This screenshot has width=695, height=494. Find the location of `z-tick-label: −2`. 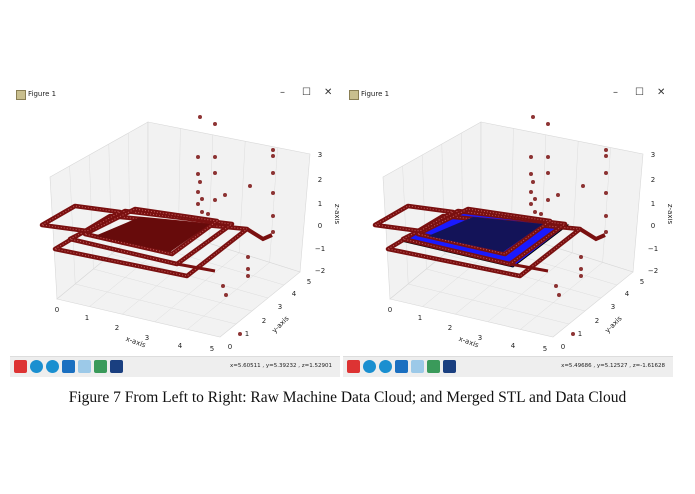

z-tick-label: −2 is located at coordinates (320, 271).